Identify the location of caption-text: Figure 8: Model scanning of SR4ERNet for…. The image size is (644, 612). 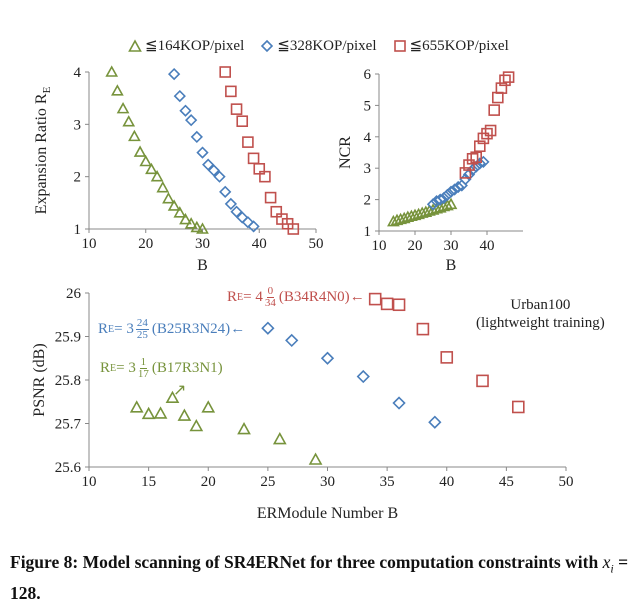
(306, 562).